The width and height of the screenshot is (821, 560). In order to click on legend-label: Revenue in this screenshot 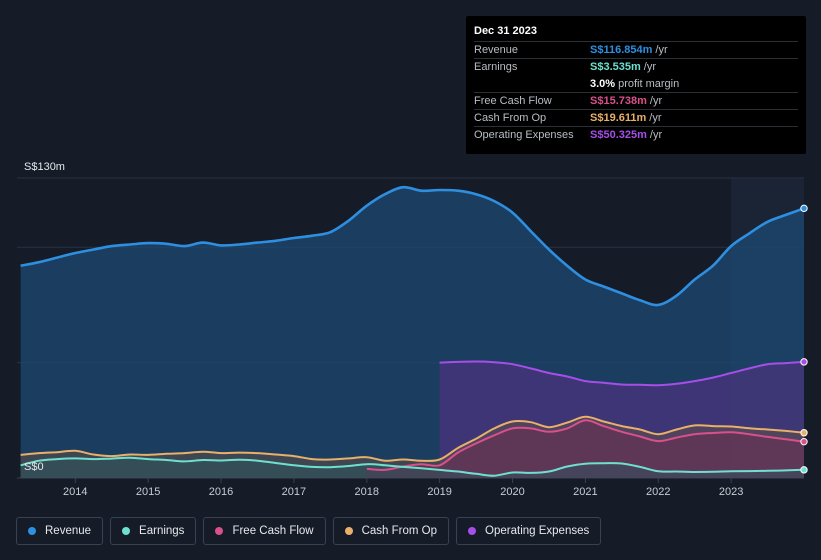, I will do `click(68, 531)`.